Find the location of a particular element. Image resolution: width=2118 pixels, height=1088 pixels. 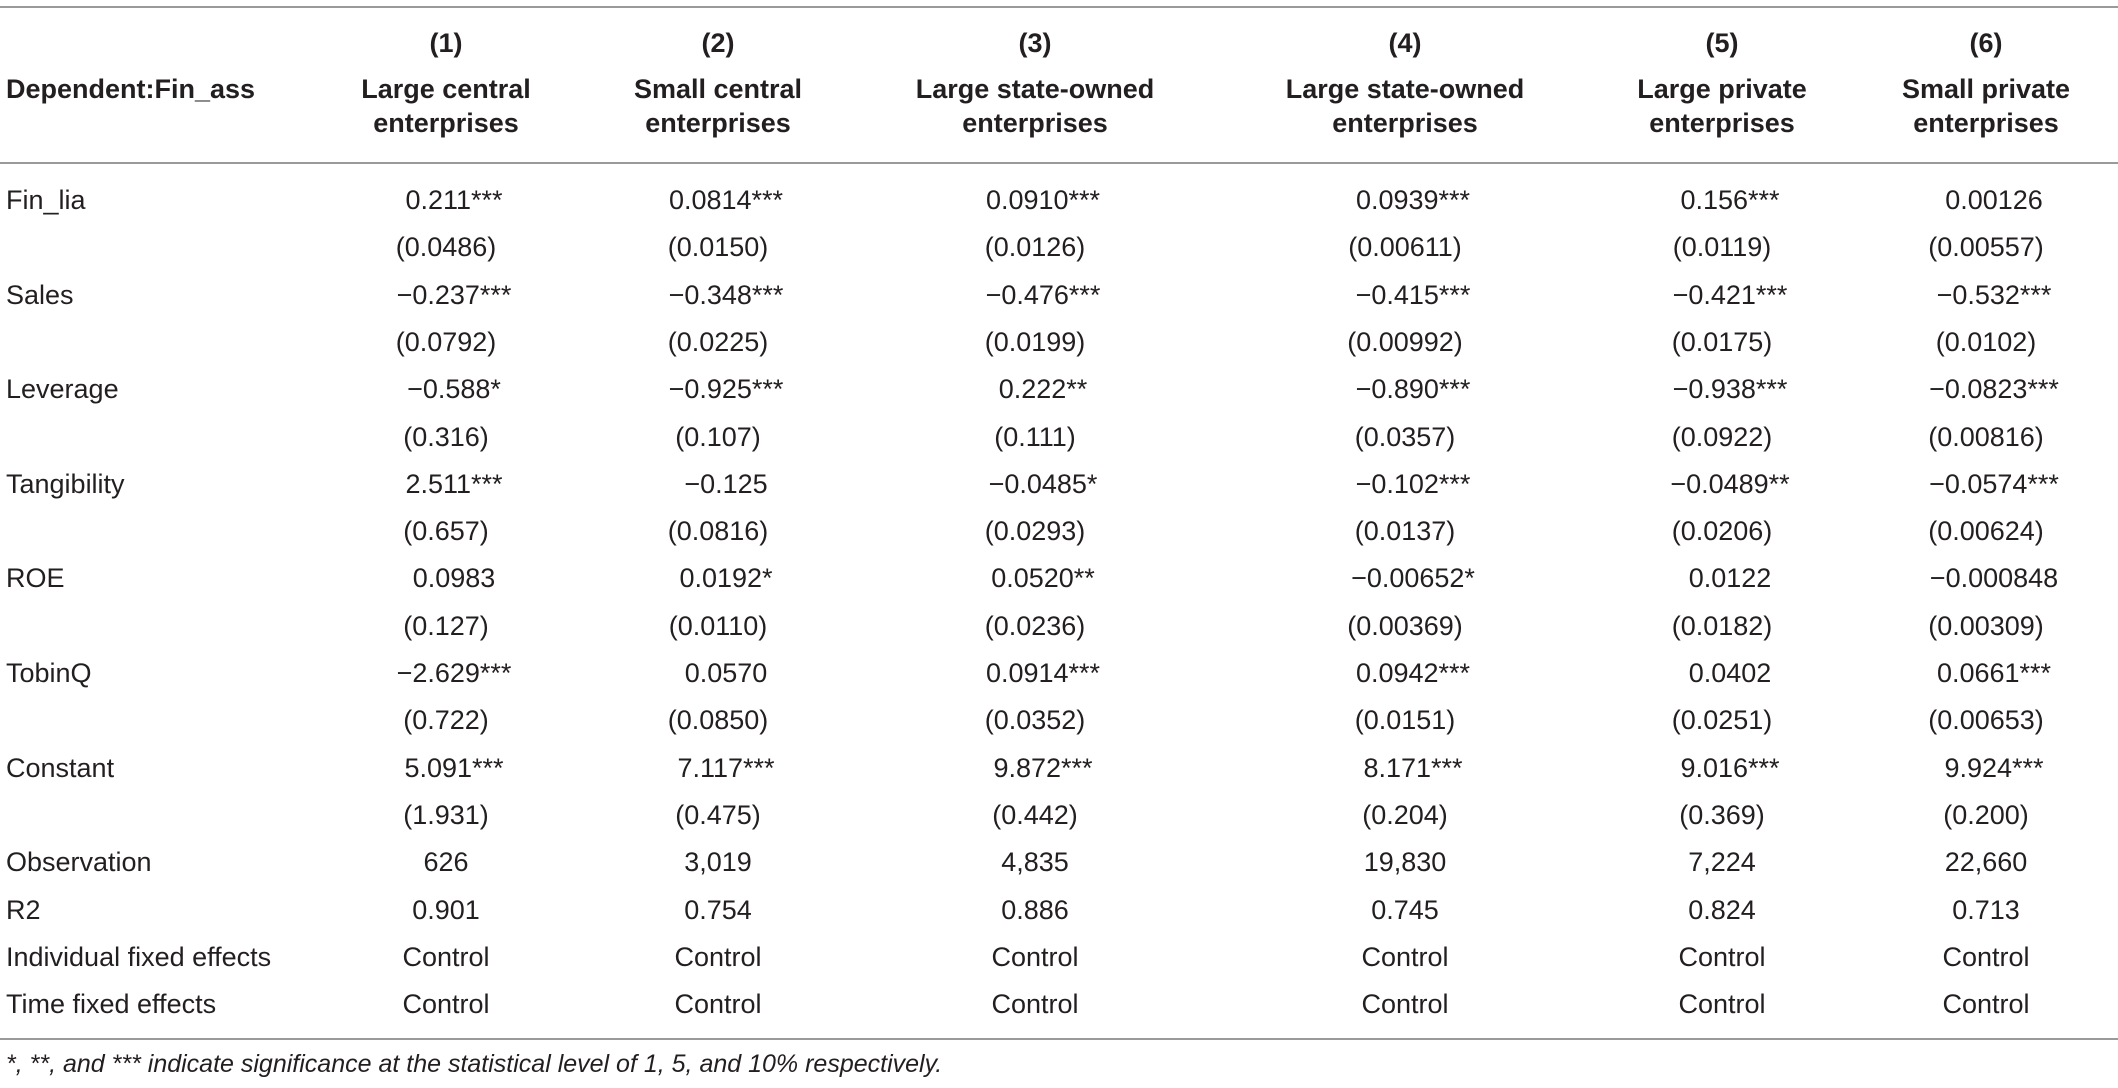

std-error: (0.0126) is located at coordinates (1035, 247).